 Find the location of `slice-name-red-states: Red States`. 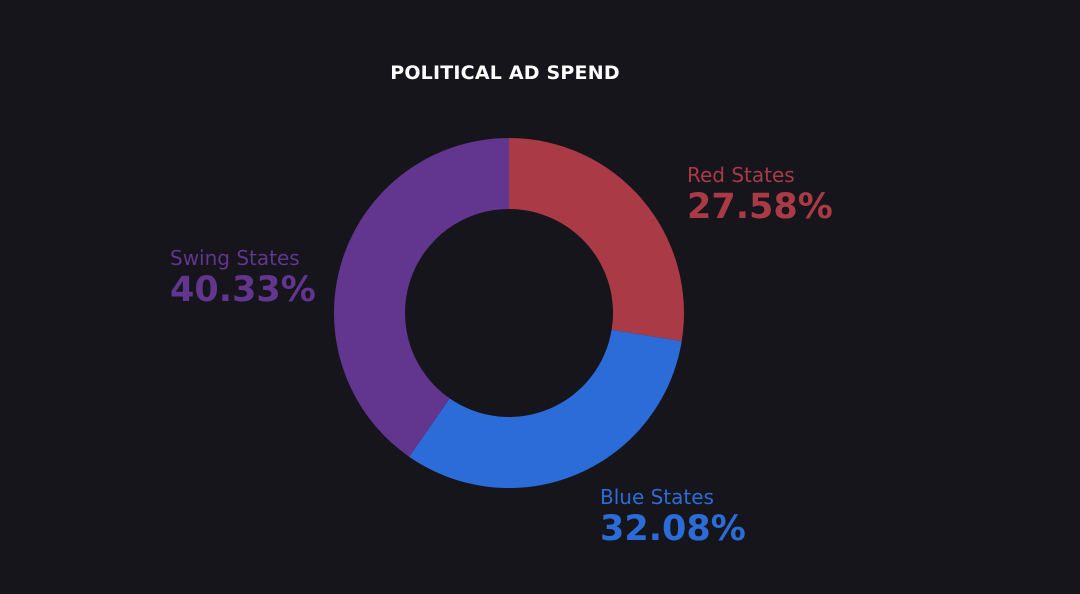

slice-name-red-states: Red States is located at coordinates (741, 175).